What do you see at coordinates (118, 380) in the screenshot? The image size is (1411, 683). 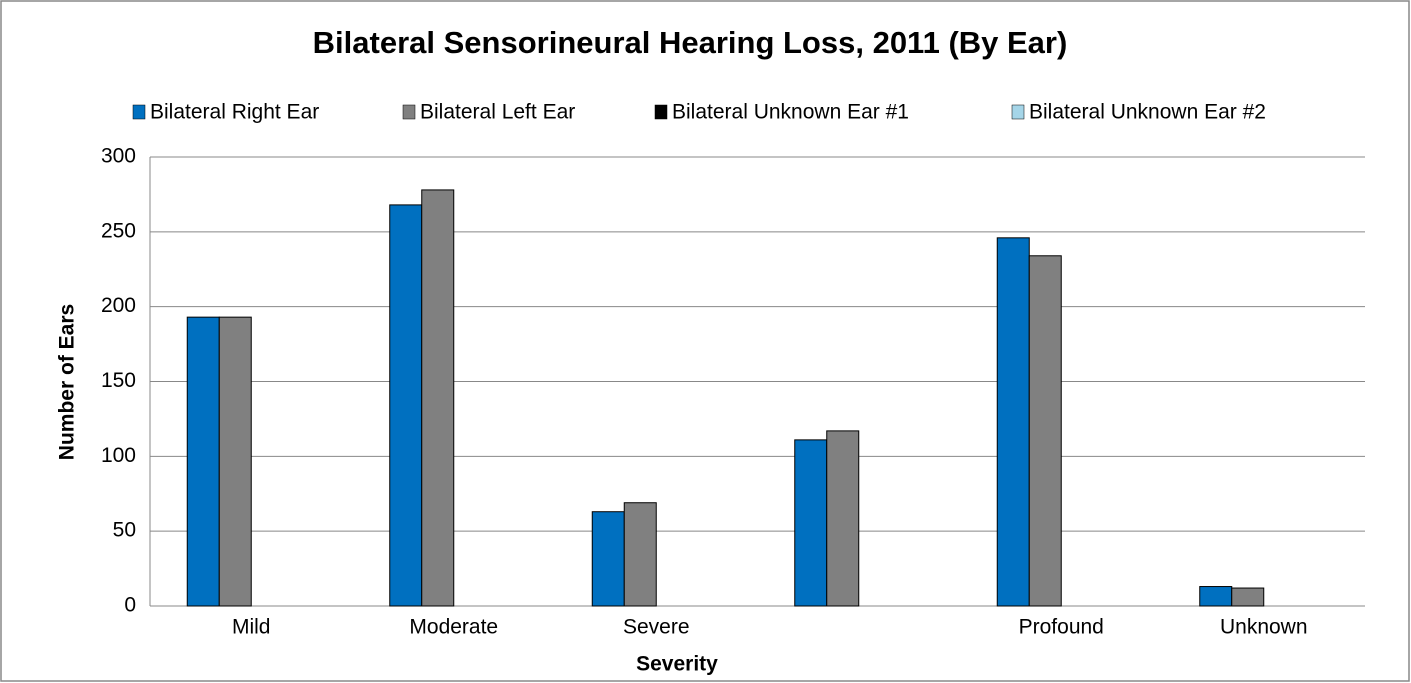 I see `y-tick-label: 150` at bounding box center [118, 380].